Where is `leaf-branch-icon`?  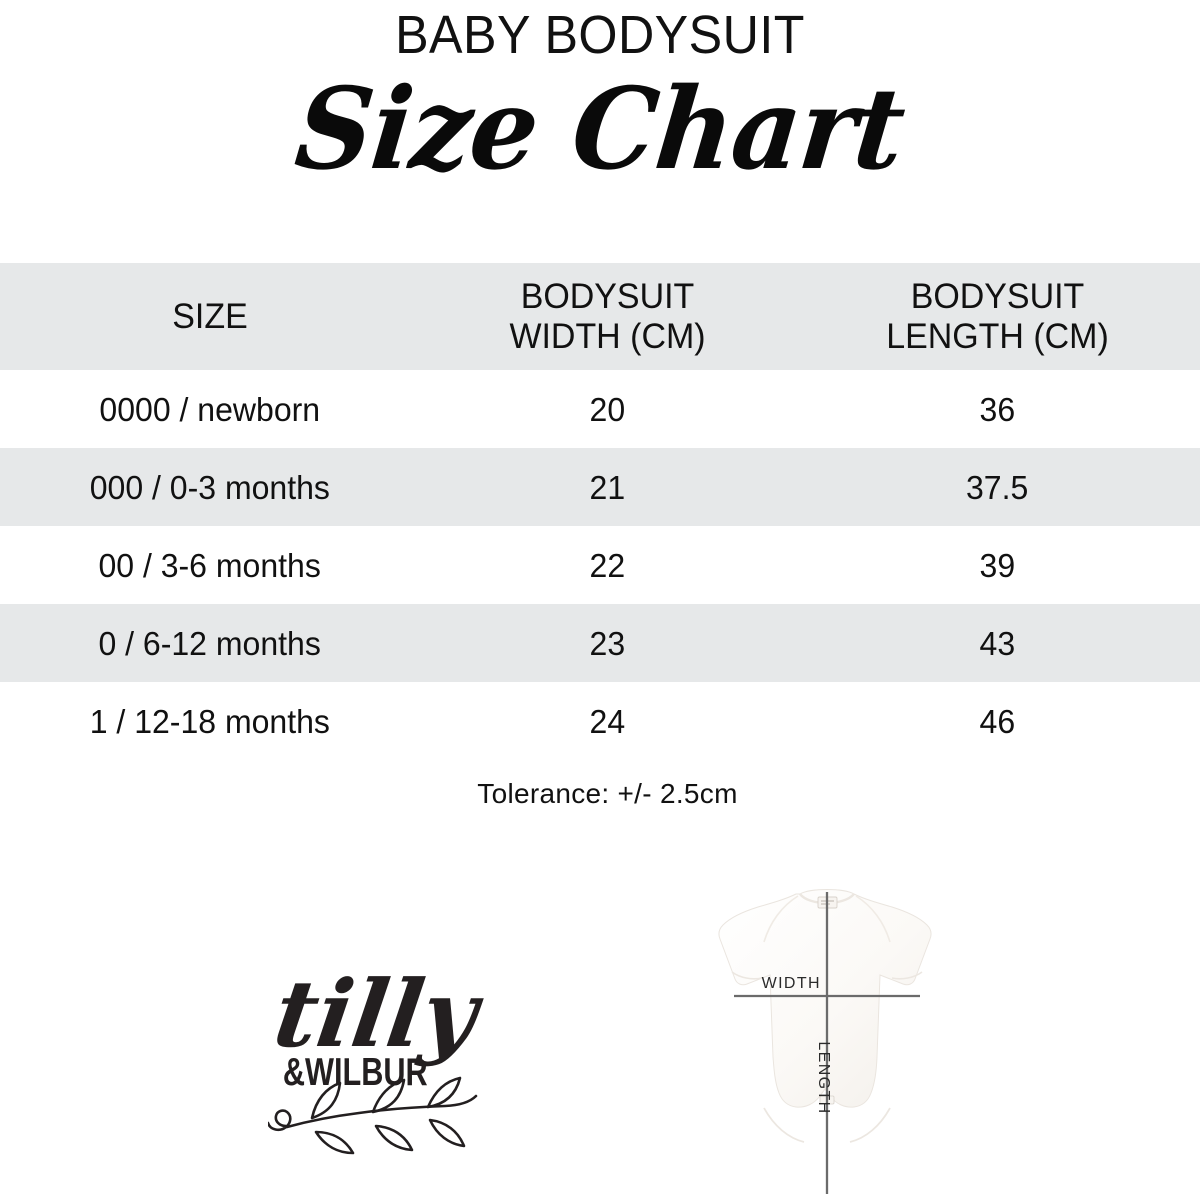 leaf-branch-icon is located at coordinates (373, 1115).